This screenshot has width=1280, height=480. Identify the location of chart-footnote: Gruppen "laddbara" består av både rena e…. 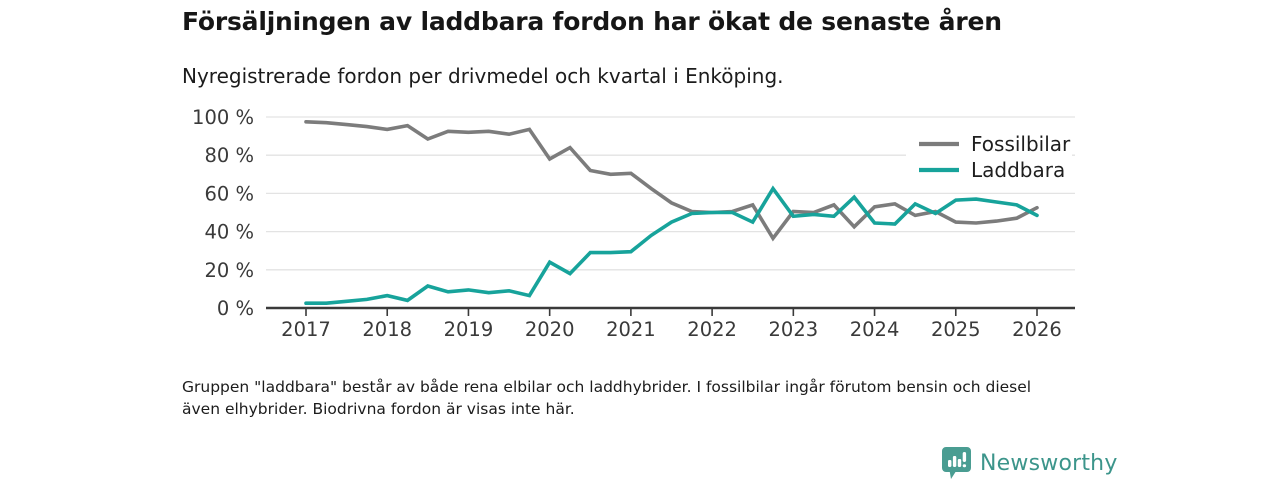
(607, 398).